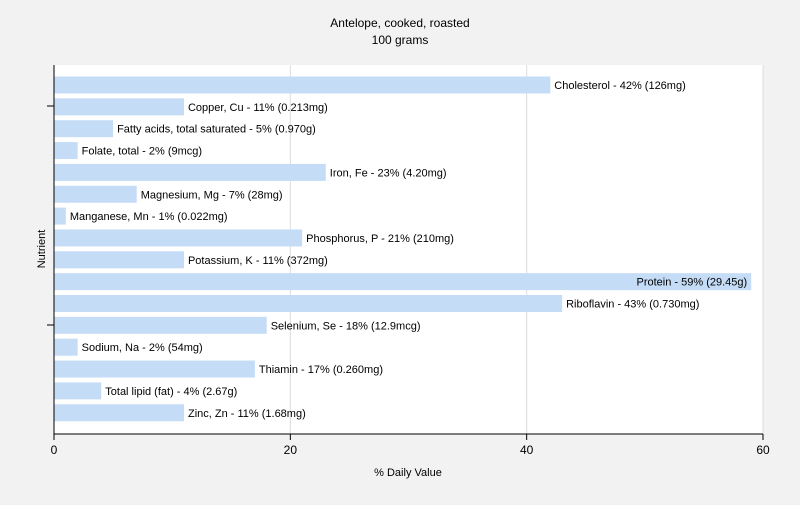 This screenshot has height=505, width=800. What do you see at coordinates (54, 450) in the screenshot?
I see `x-tick-label: 0` at bounding box center [54, 450].